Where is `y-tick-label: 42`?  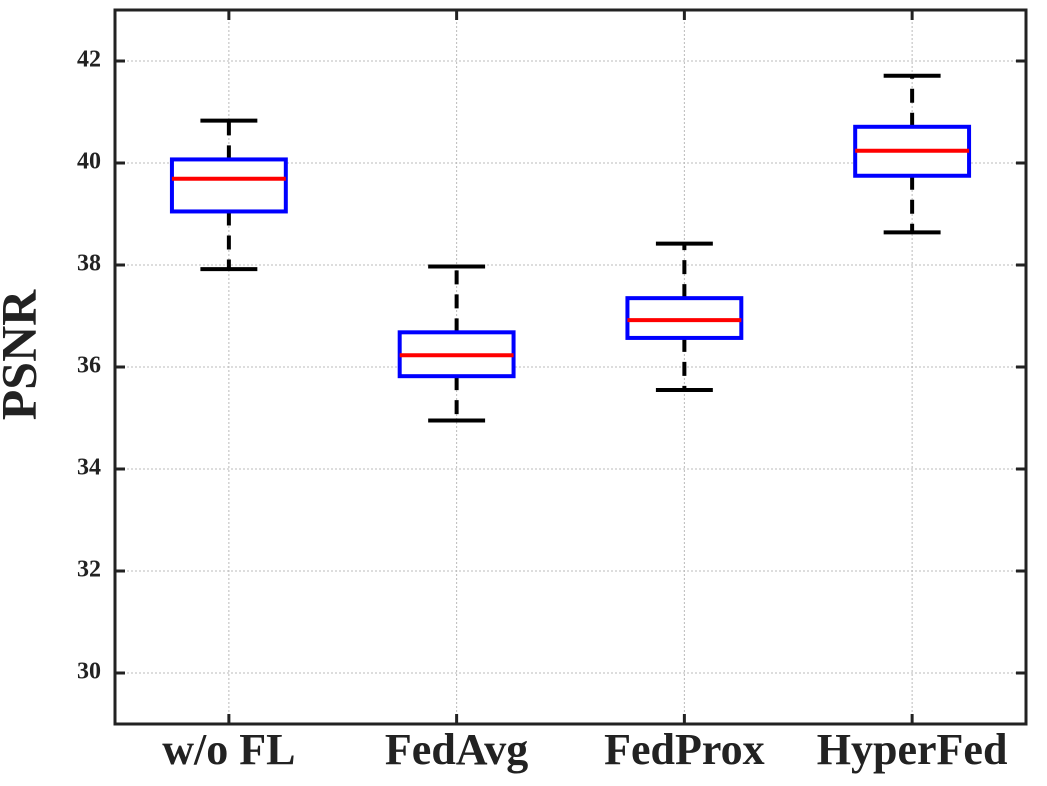
y-tick-label: 42 is located at coordinates (89, 60).